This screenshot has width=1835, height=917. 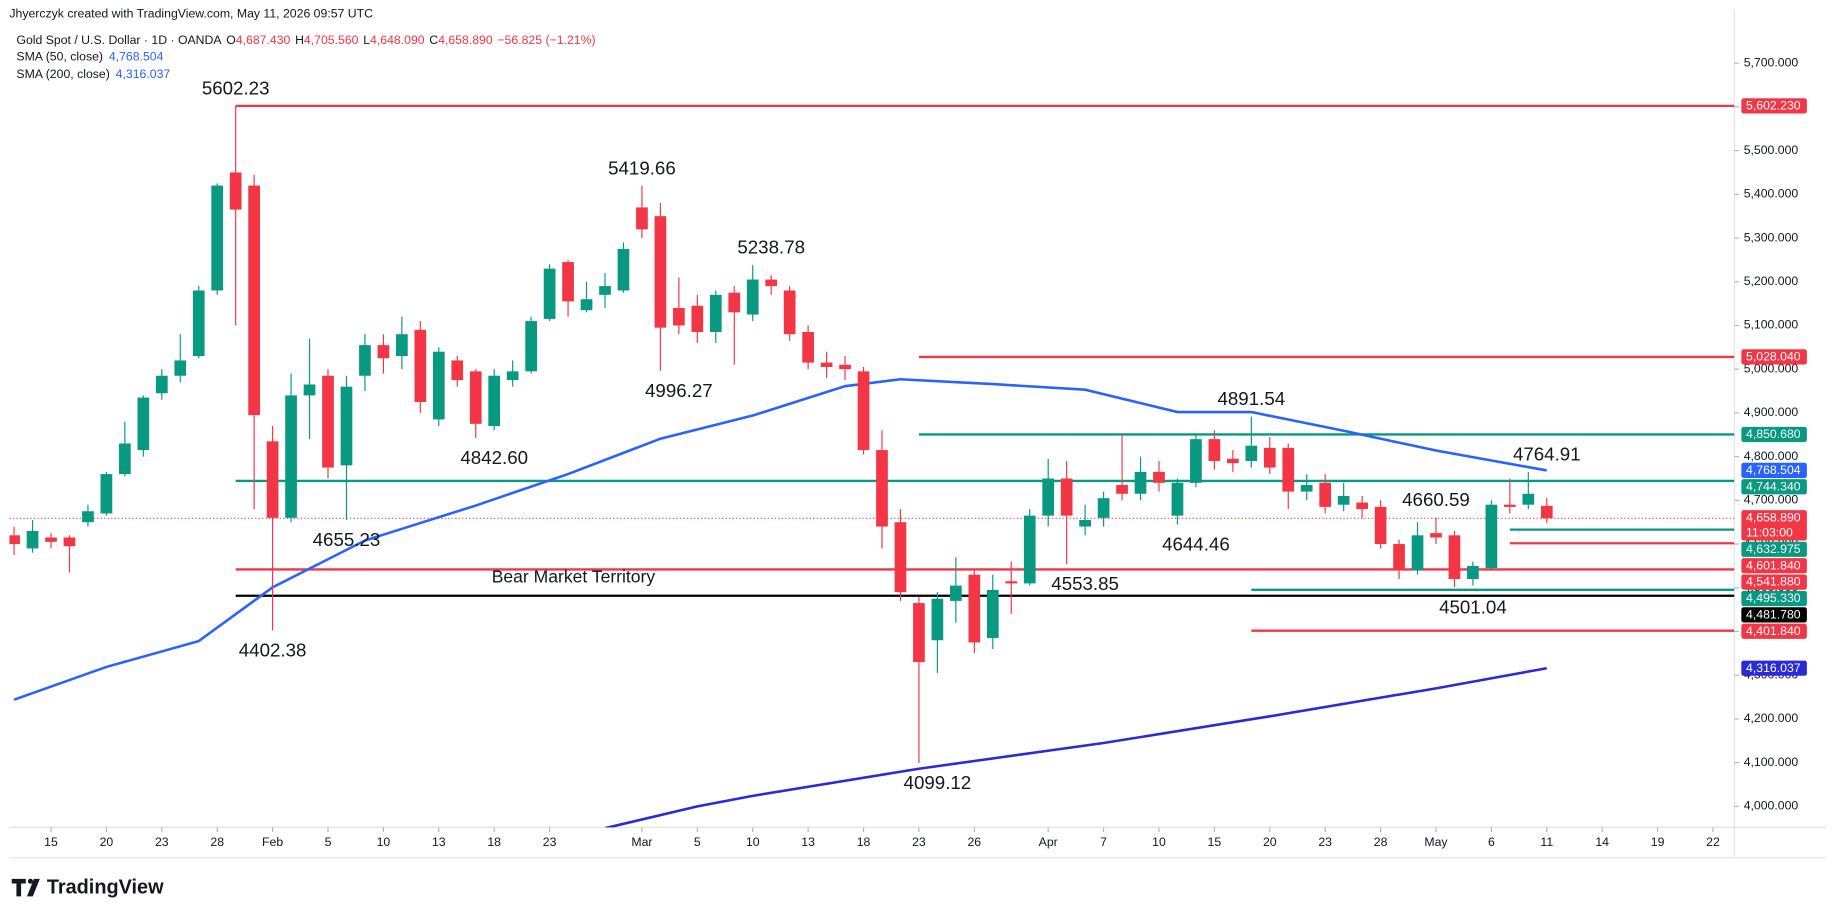 What do you see at coordinates (1436, 499) in the screenshot?
I see `price-annotation: 4660.59` at bounding box center [1436, 499].